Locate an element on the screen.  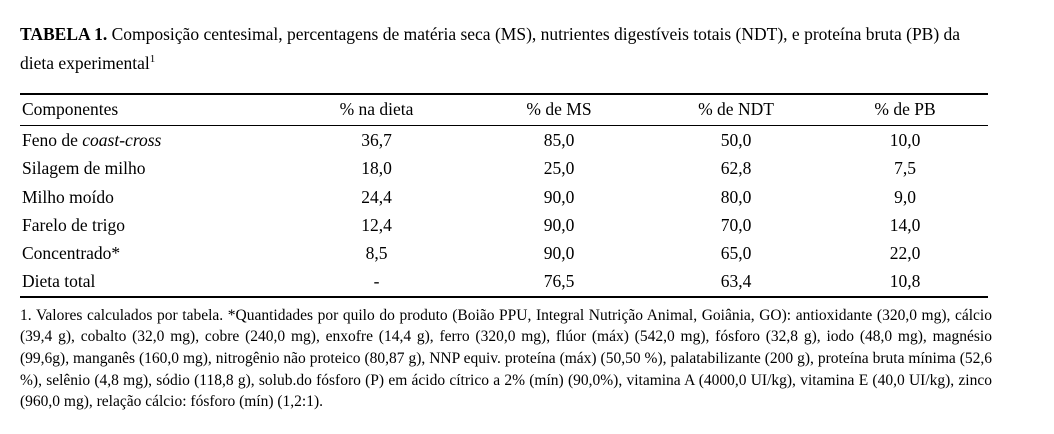
table-cell: - is located at coordinates (376, 282).